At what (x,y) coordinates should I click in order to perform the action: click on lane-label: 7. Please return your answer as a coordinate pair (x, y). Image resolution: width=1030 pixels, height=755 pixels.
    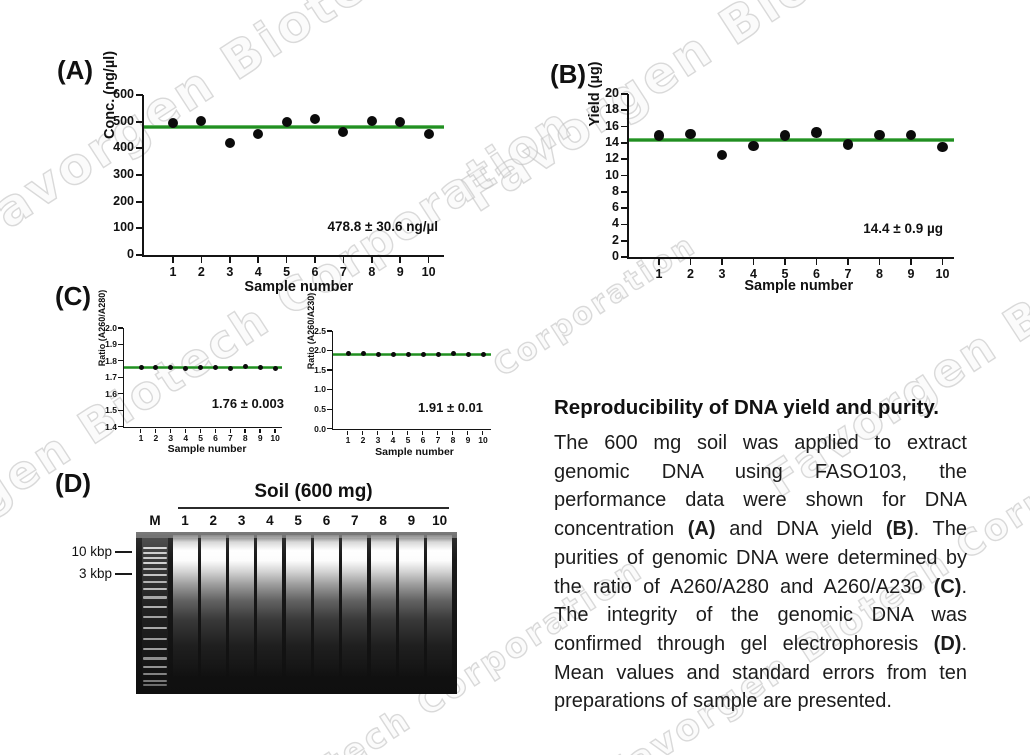
    Looking at the image, I should click on (355, 520).